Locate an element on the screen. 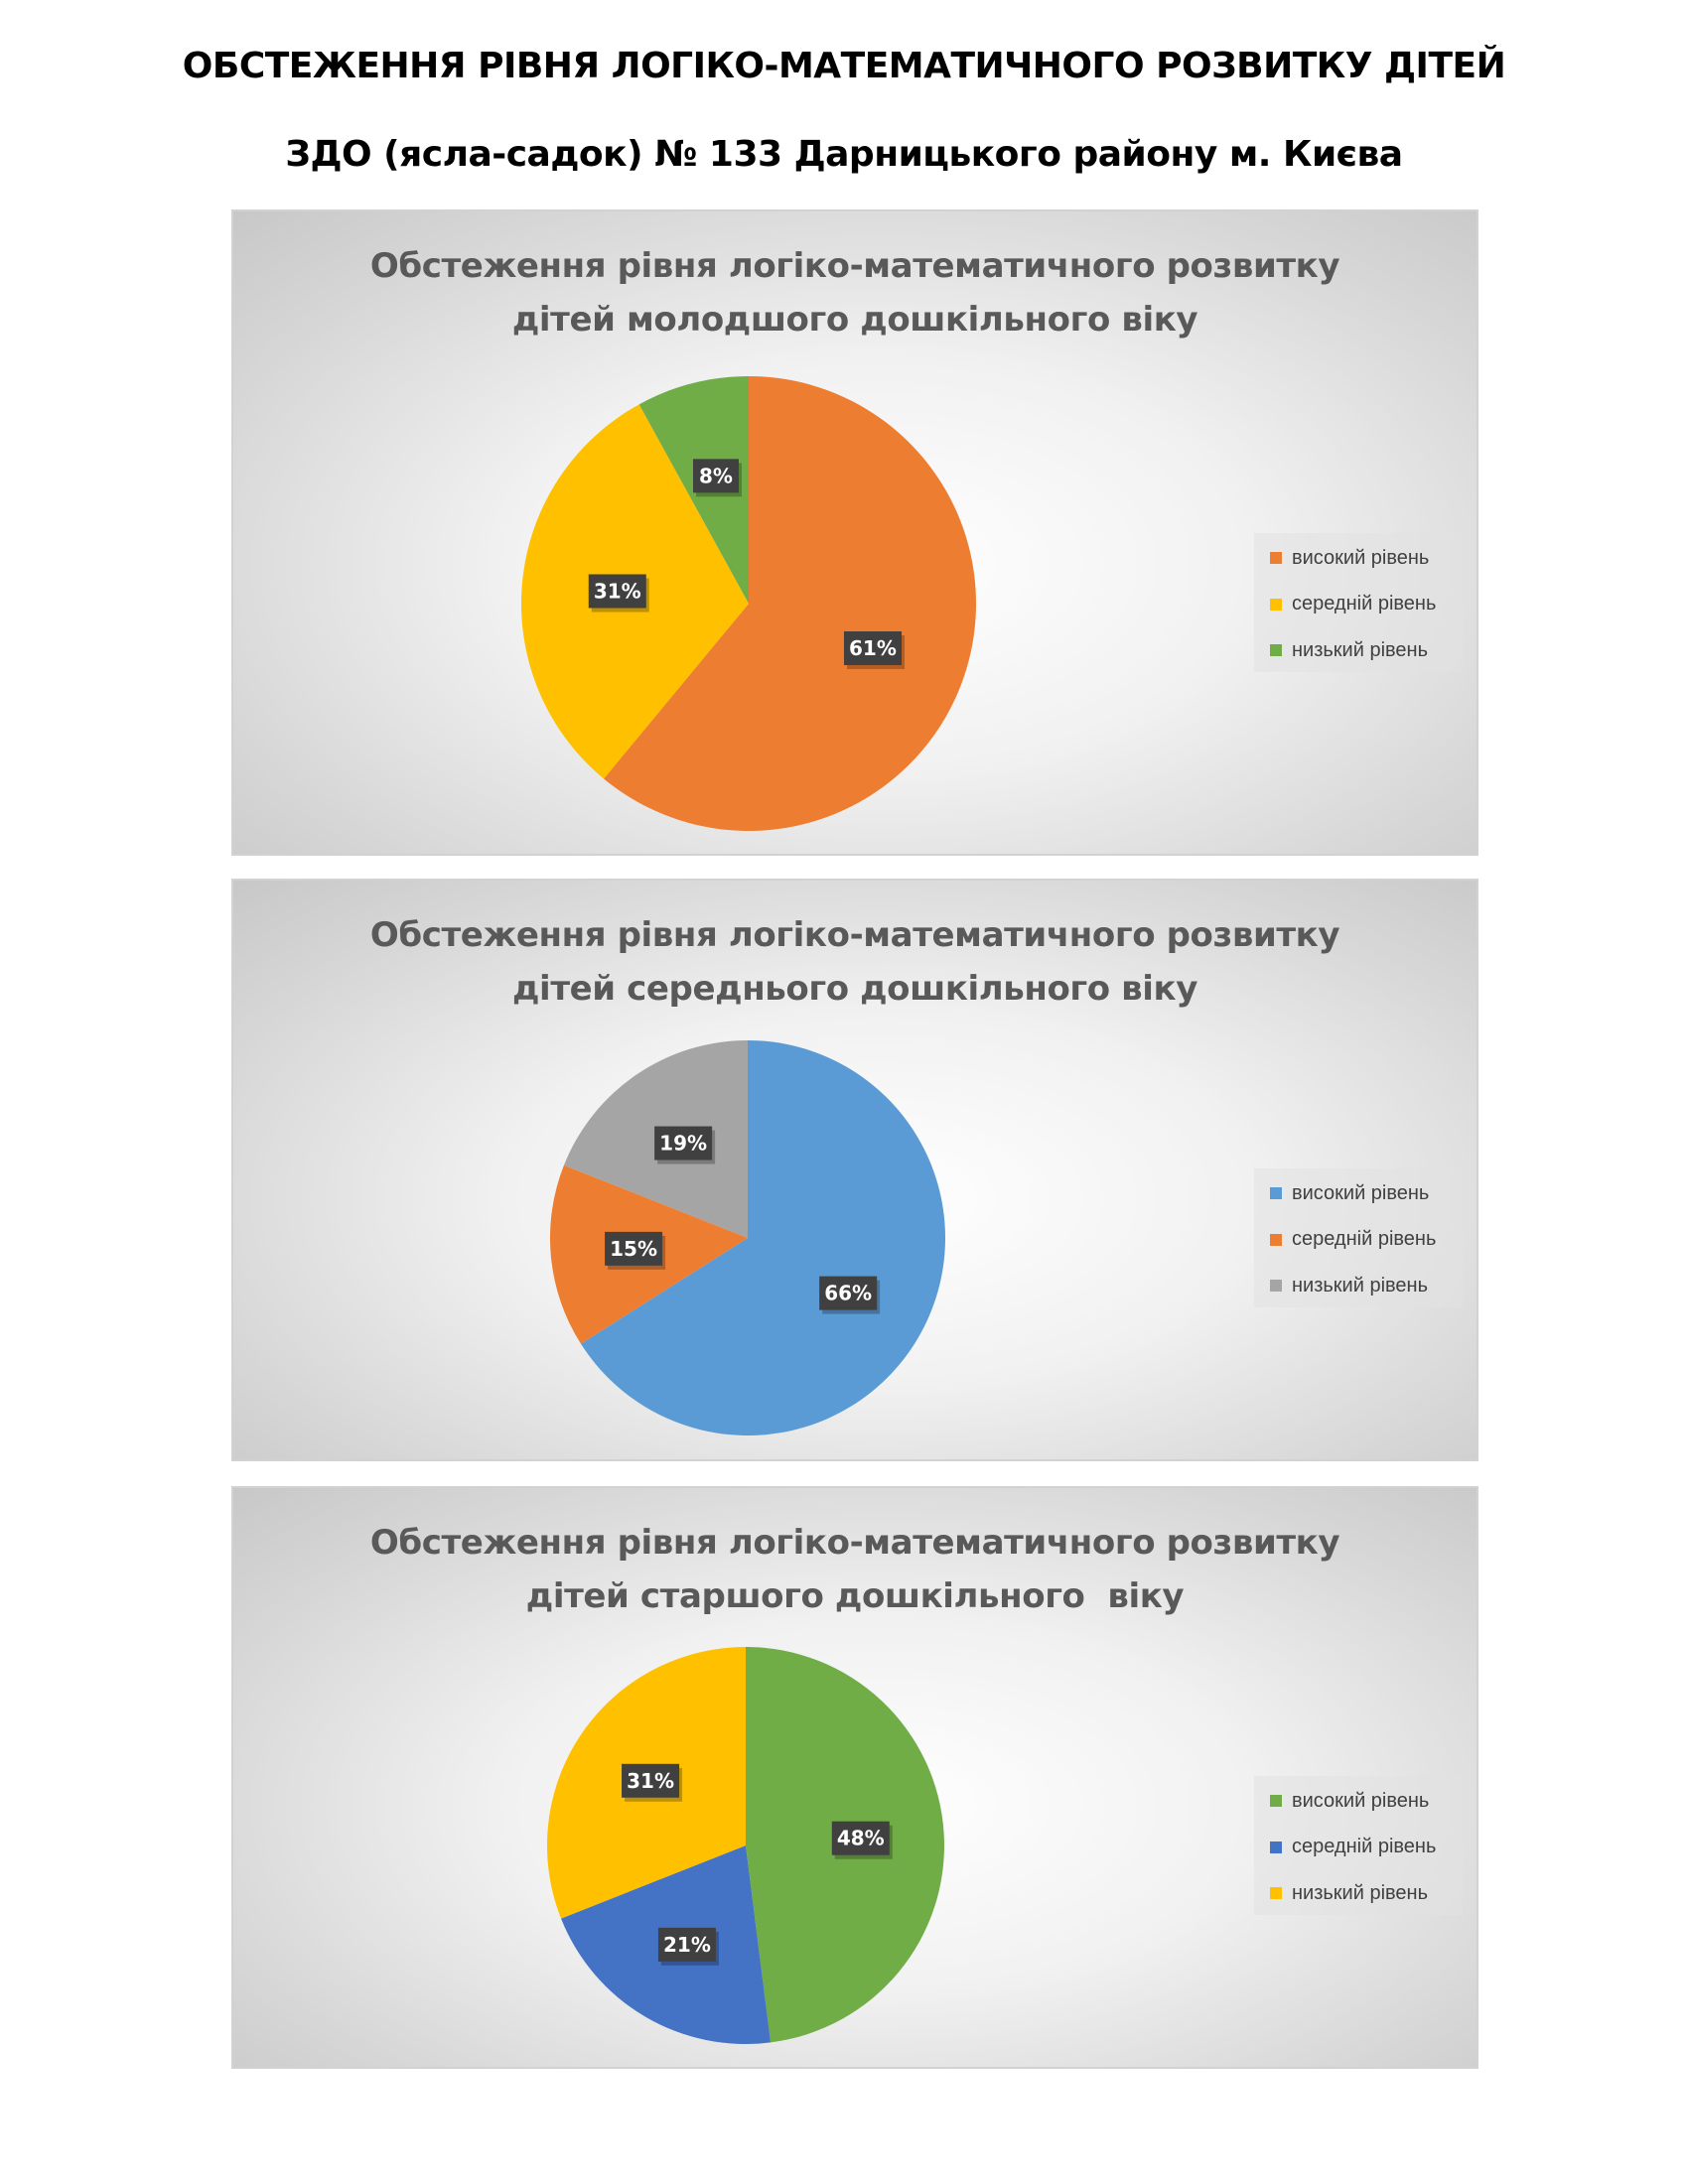  data-label: 15% is located at coordinates (635, 1250).